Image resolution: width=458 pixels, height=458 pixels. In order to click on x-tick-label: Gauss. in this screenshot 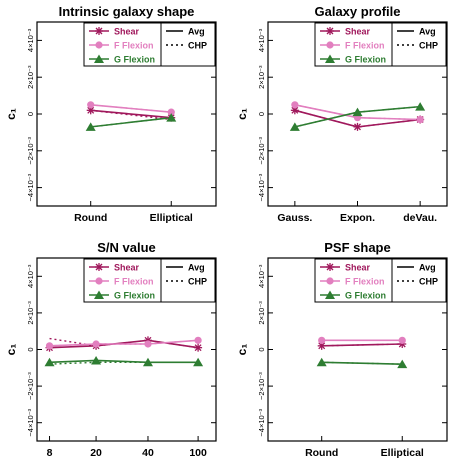, I will do `click(294, 218)`.